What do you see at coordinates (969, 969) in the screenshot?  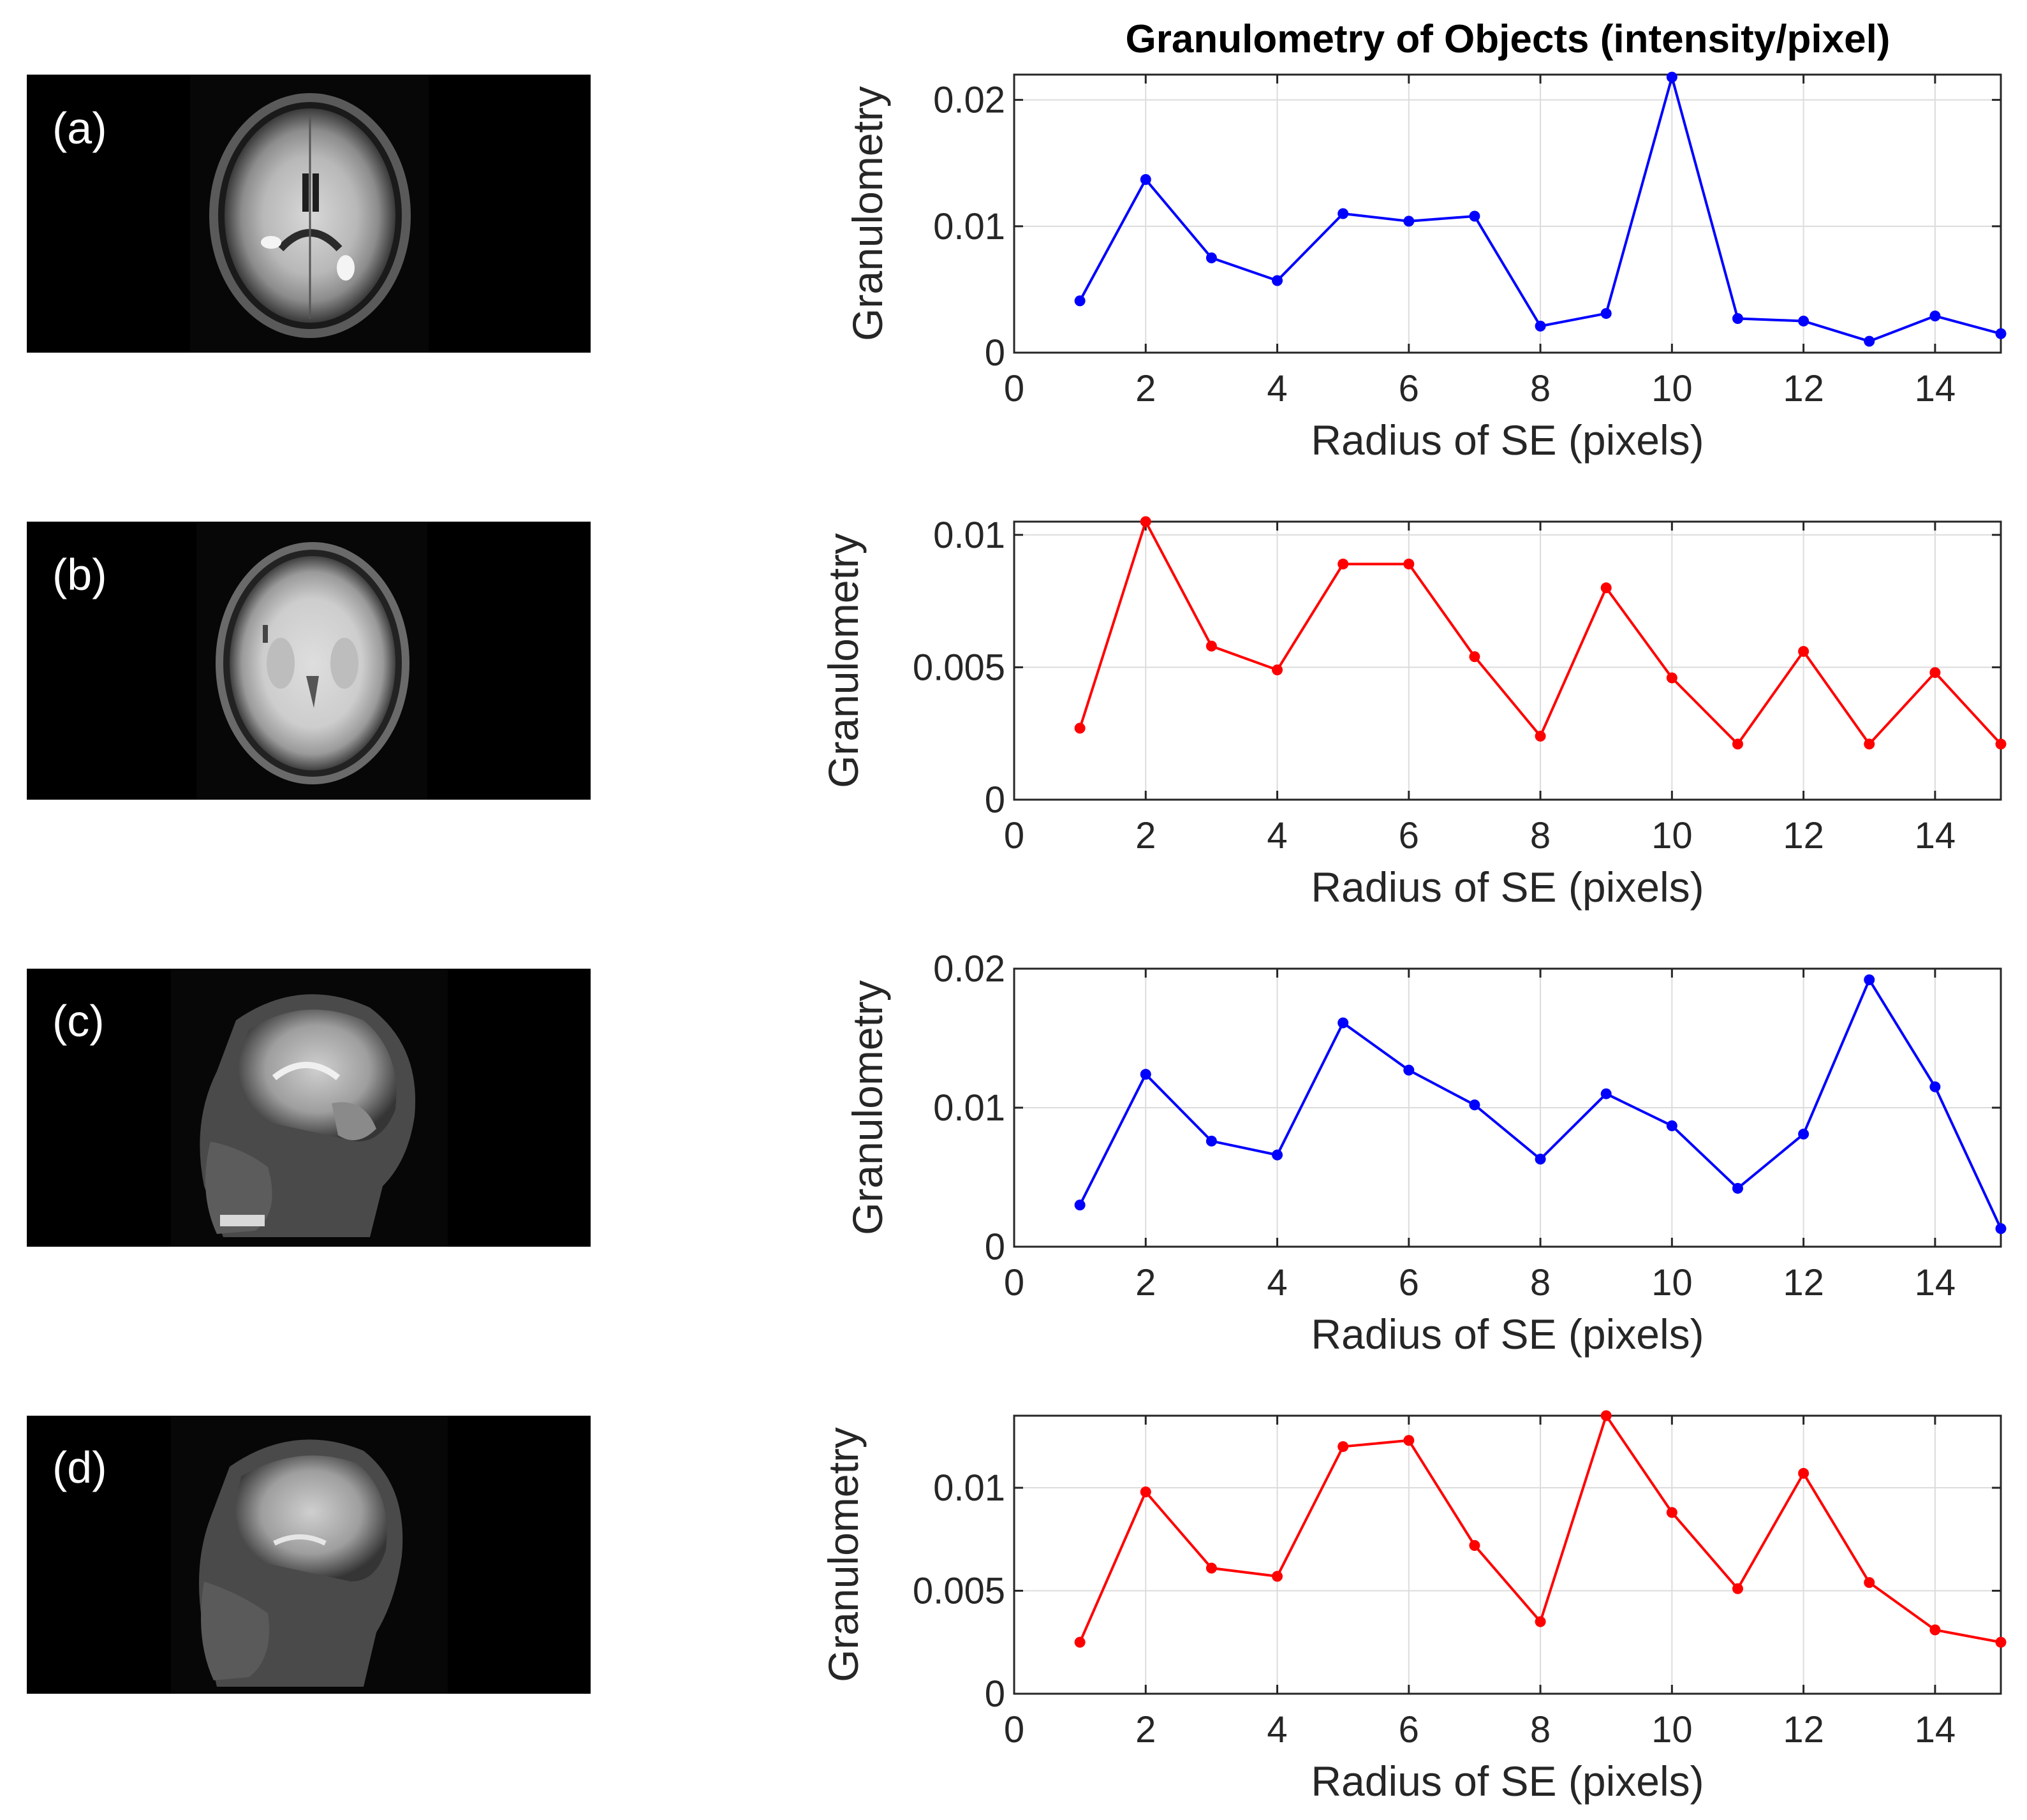 I see `y-tick-label: 0.02` at bounding box center [969, 969].